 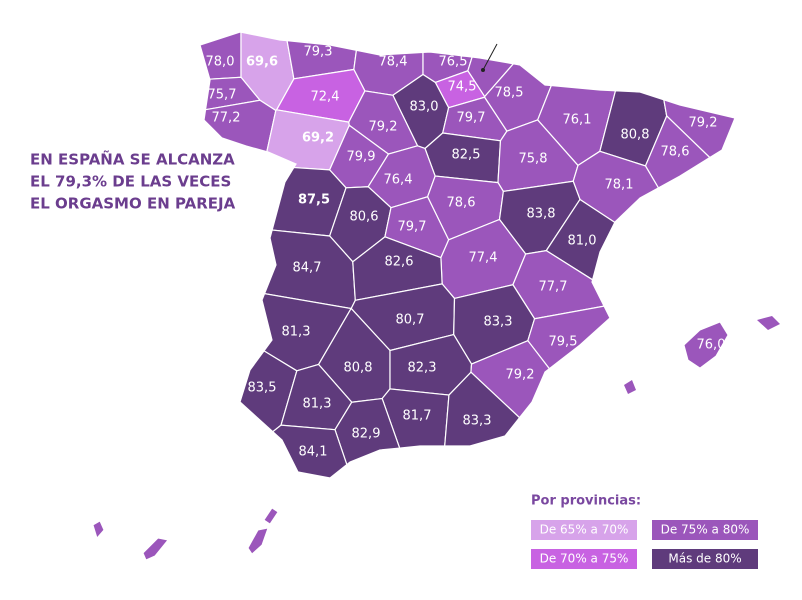 I want to click on title-line: EN ESPAÑA SE ALCANZA, so click(x=132, y=159).